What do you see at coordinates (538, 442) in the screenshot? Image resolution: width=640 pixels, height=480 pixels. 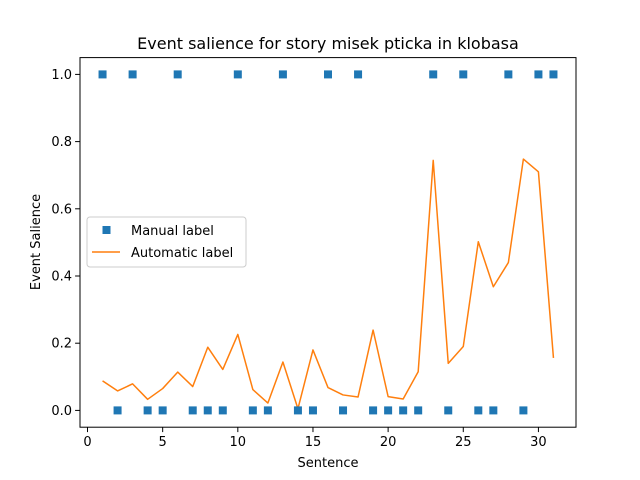 I see `x-tick-label: 30` at bounding box center [538, 442].